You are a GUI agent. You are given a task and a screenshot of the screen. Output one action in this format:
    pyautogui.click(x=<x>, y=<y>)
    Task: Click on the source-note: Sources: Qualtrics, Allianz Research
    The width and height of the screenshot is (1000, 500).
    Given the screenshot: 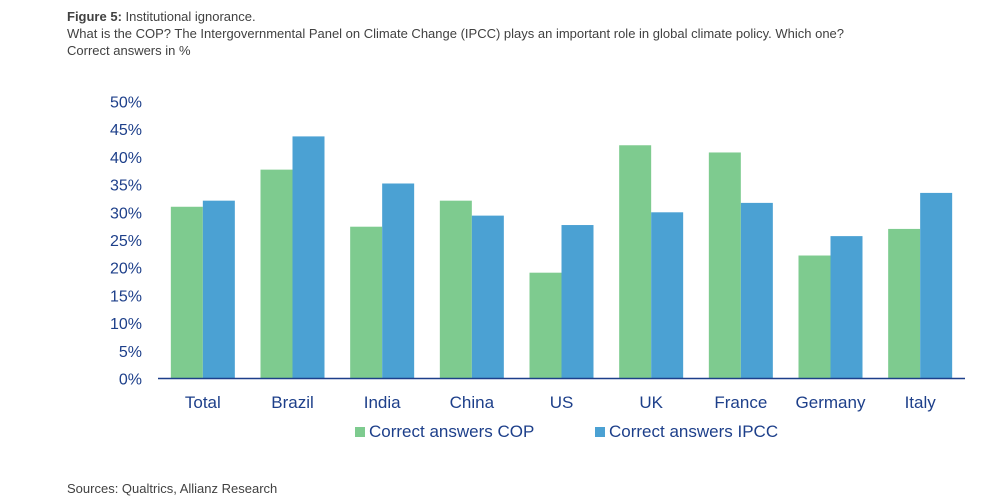 What is the action you would take?
    pyautogui.click(x=172, y=488)
    